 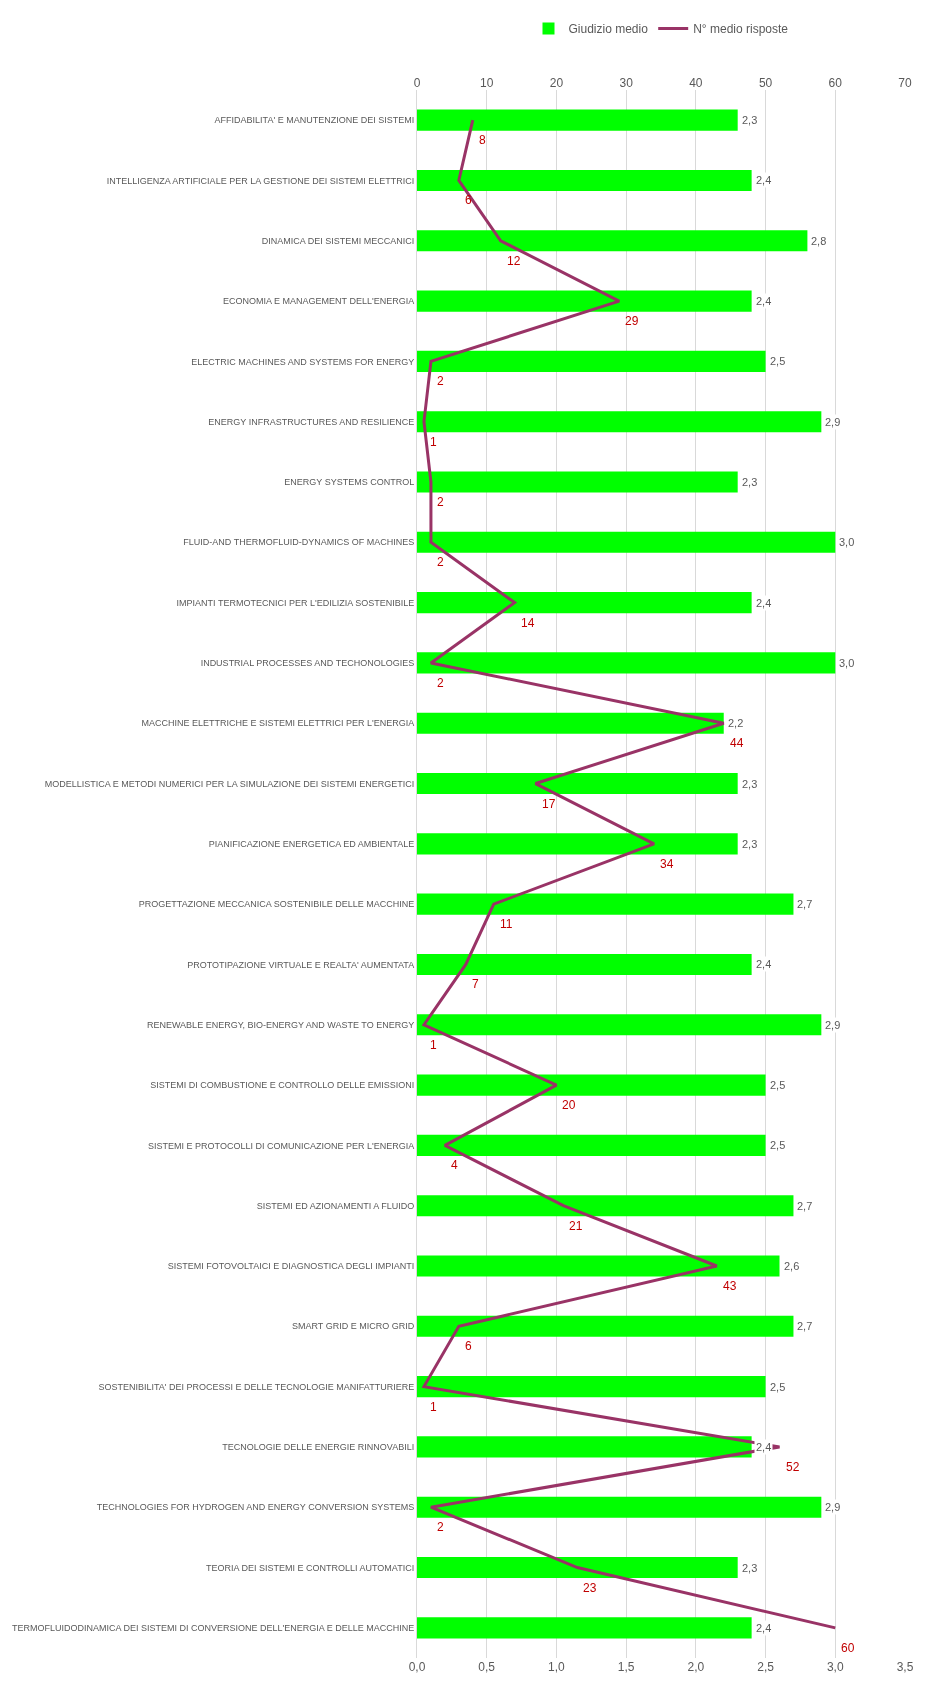 What do you see at coordinates (905, 82) in the screenshot?
I see `x2-tick-label: 70` at bounding box center [905, 82].